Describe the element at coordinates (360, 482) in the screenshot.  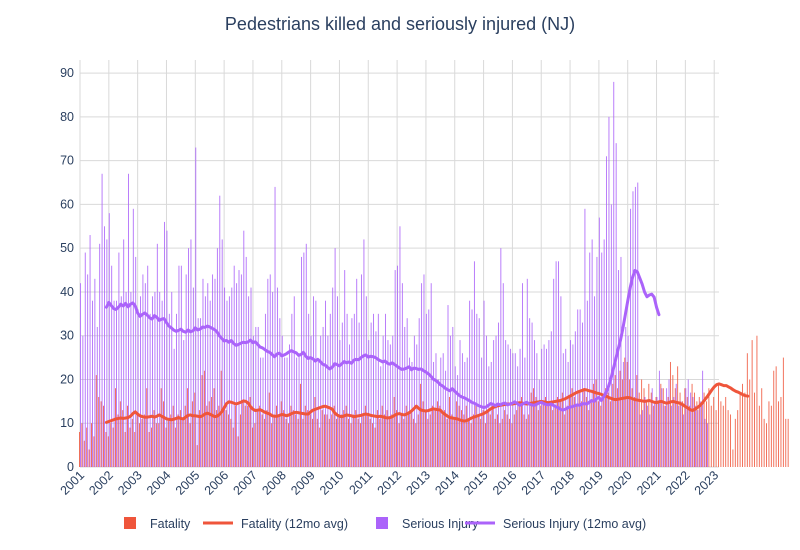
I see `x-tick-label: 2011` at that location.